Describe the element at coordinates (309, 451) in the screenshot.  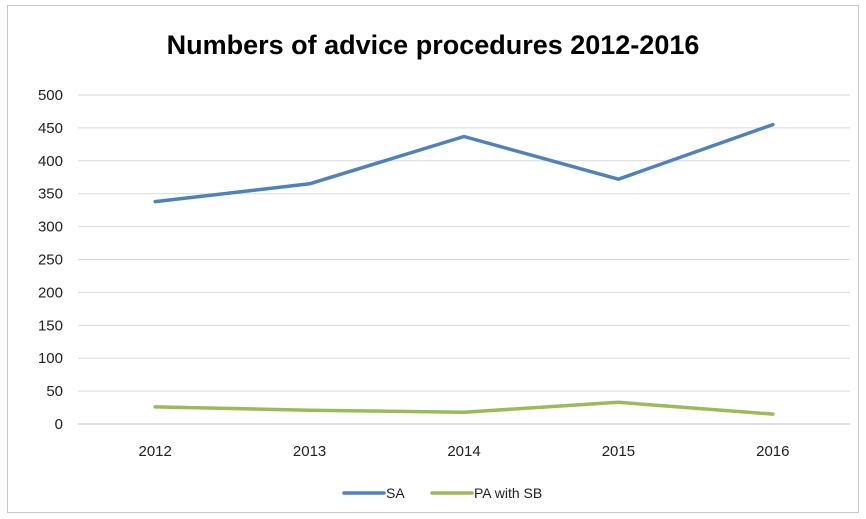
I see `x-tick-label: 2013` at that location.